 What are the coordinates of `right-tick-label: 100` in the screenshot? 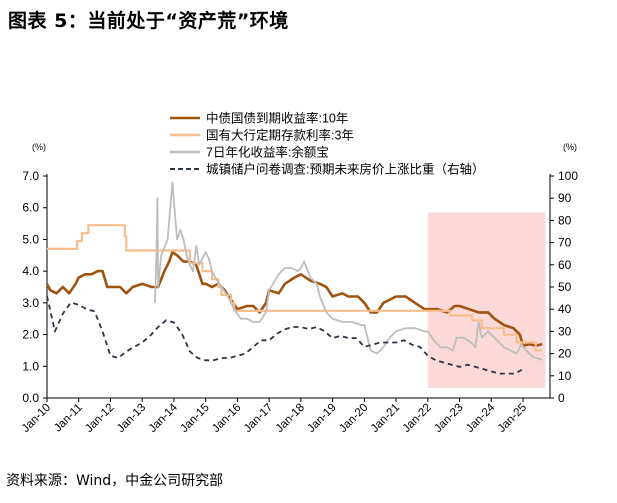 It's located at (568, 176).